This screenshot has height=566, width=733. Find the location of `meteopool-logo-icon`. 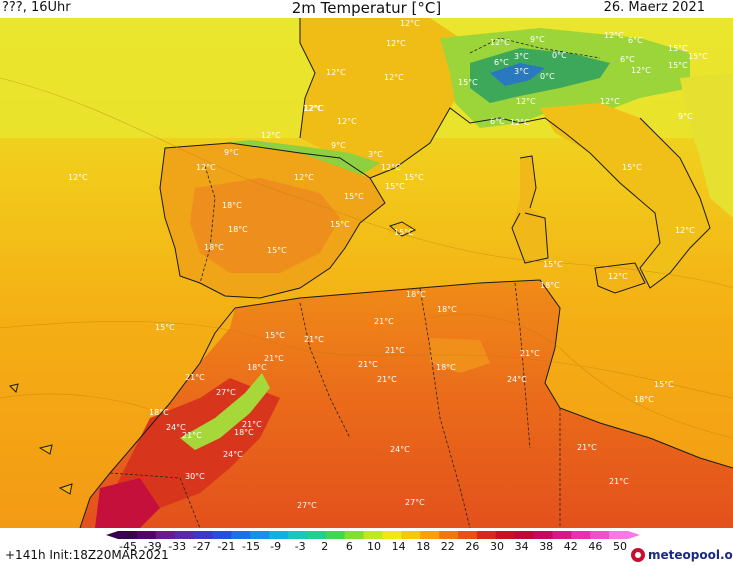

meteopool-logo-icon is located at coordinates (638, 555).